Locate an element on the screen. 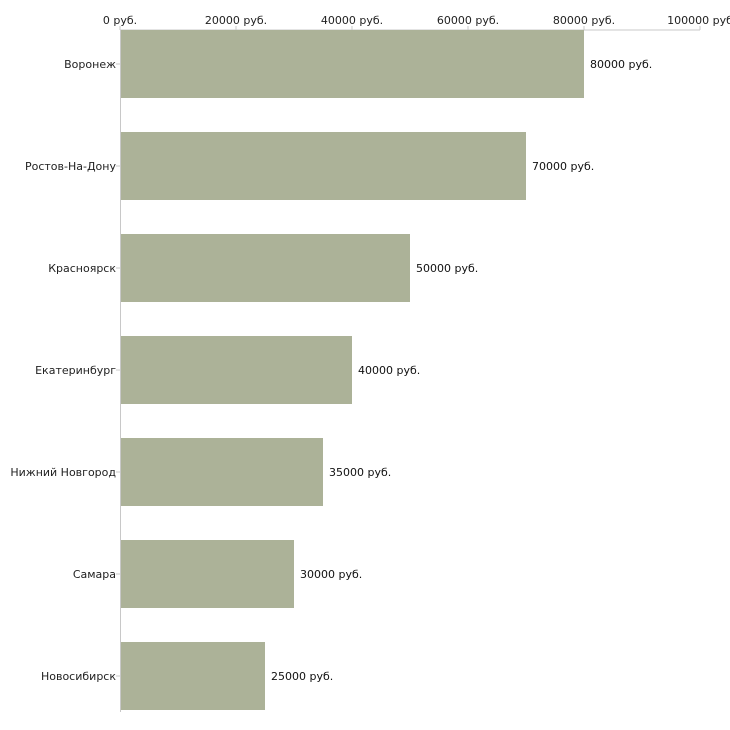 The image size is (730, 730). category-label: Ростов-На-Дону is located at coordinates (70, 166).